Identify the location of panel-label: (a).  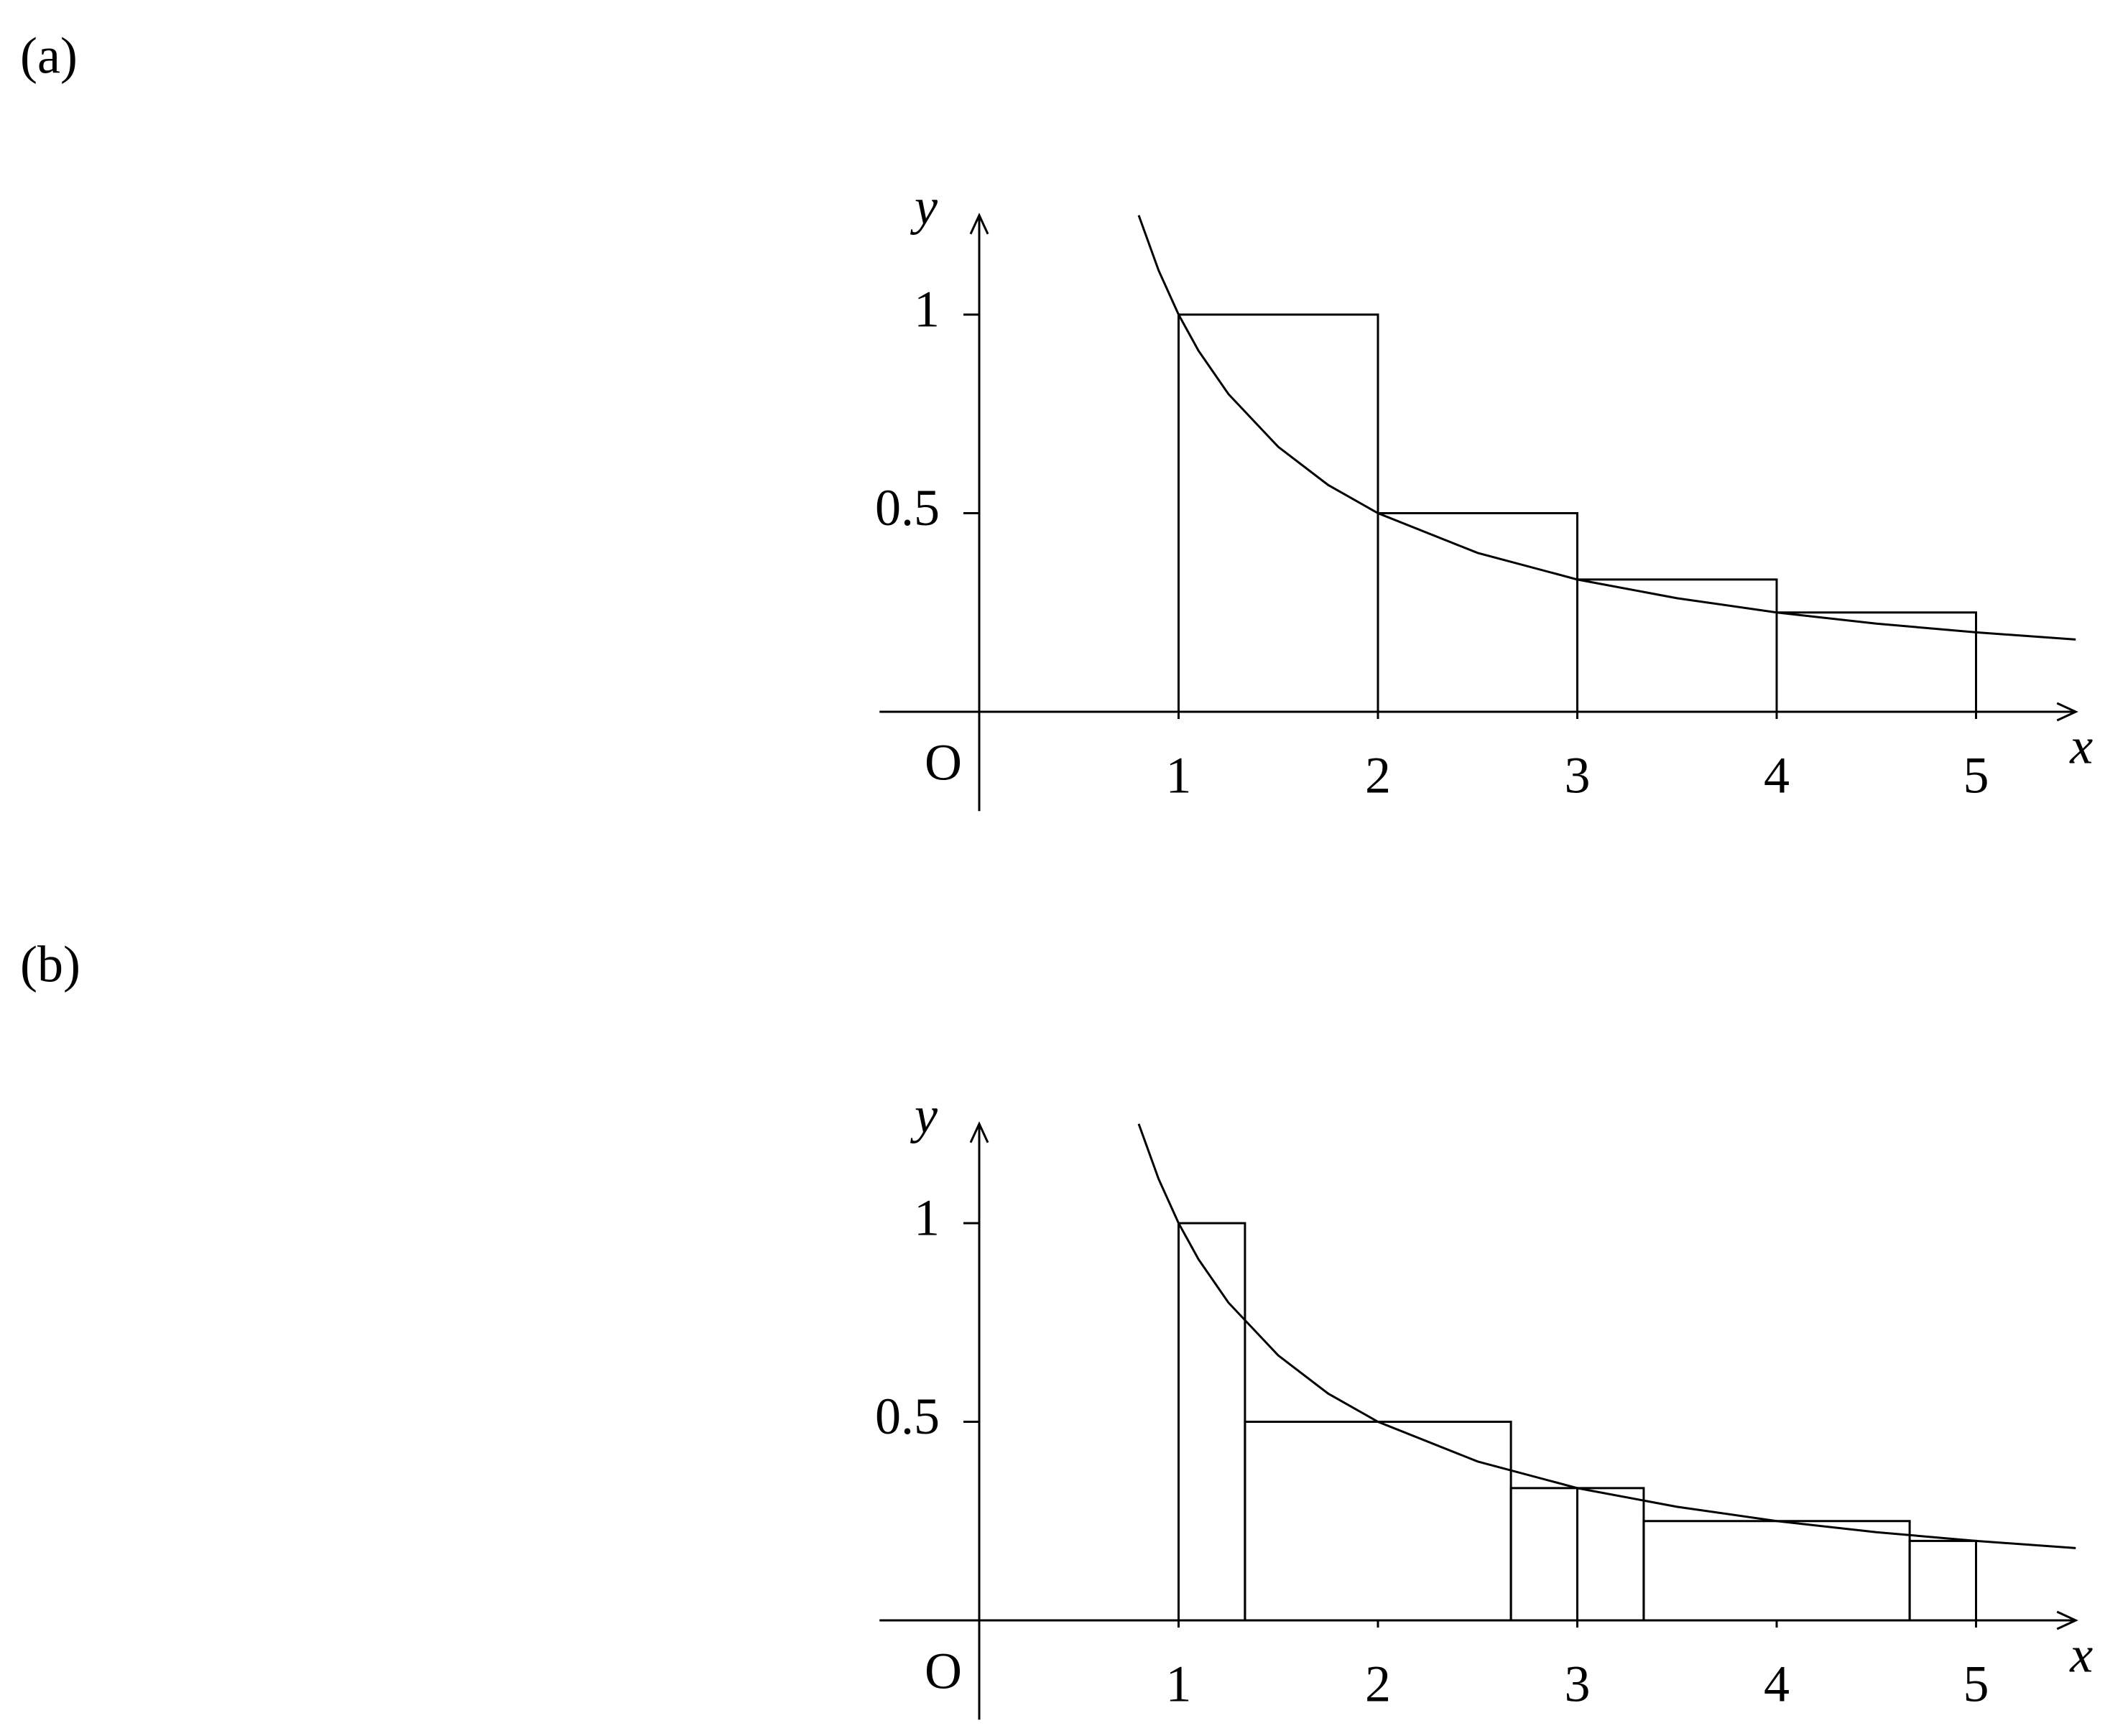
(49, 56).